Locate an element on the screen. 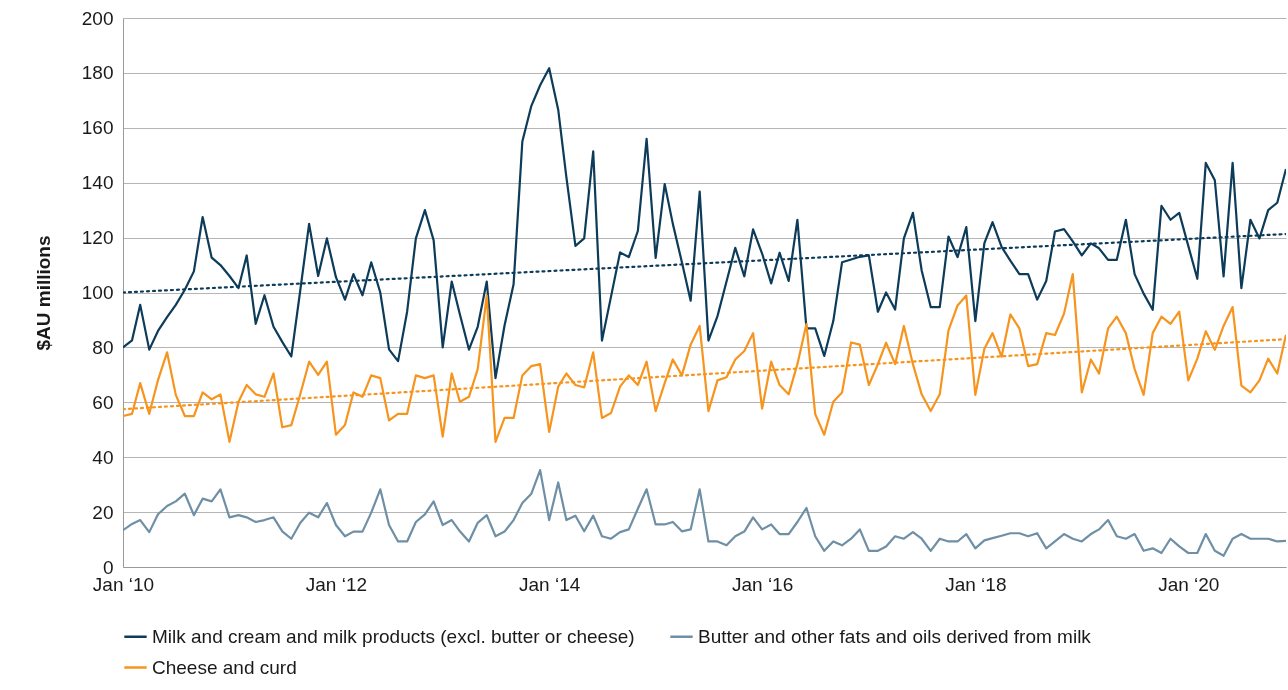 Image resolution: width=1288 pixels, height=690 pixels. line-series is located at coordinates (704, 513).